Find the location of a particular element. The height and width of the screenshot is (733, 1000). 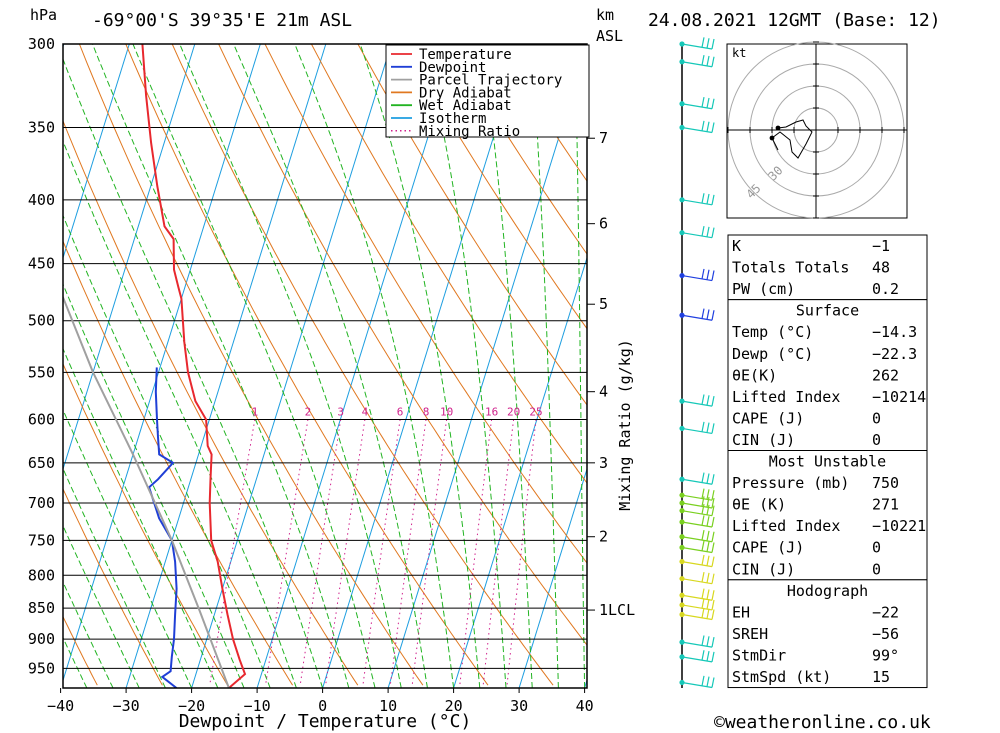

x-tick-label: 30 is located at coordinates (519, 706).